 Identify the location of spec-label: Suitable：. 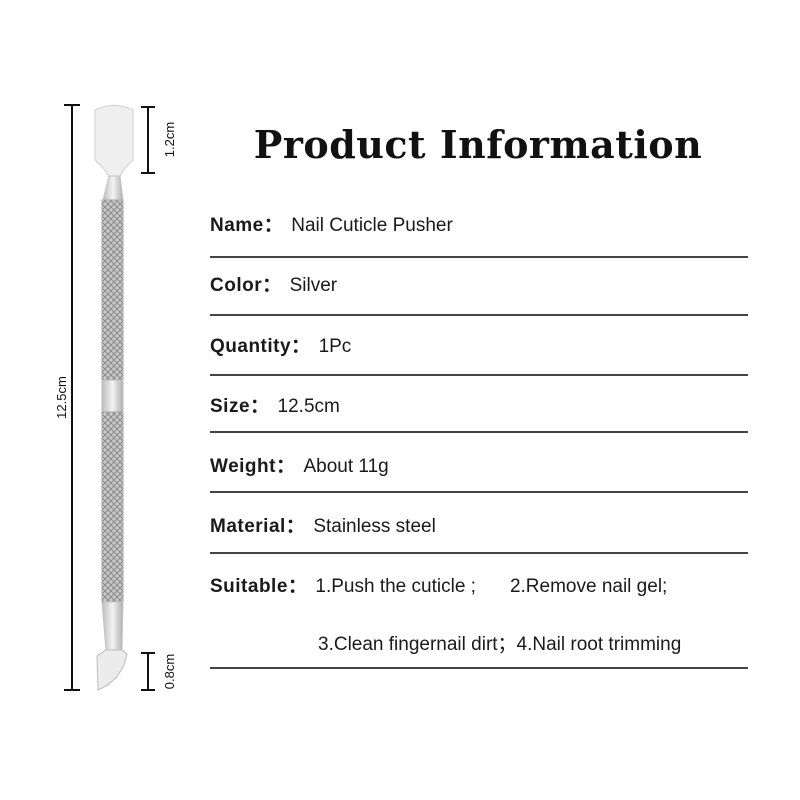
(259, 586).